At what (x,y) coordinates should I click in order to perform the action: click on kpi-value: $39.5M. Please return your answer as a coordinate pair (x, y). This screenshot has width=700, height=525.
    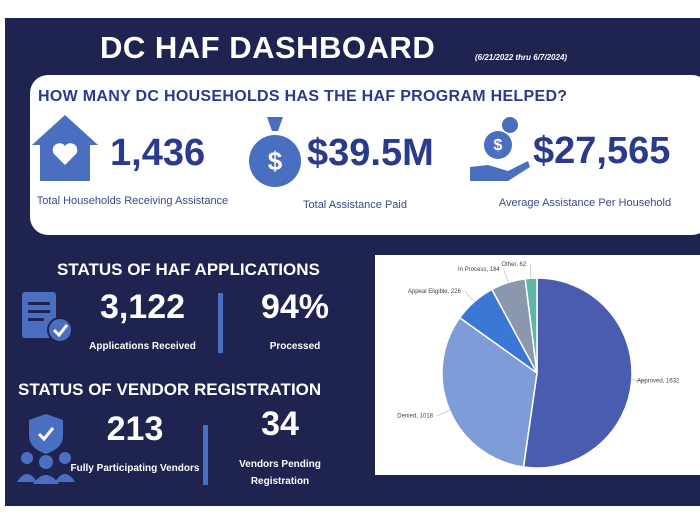
    Looking at the image, I should click on (370, 153).